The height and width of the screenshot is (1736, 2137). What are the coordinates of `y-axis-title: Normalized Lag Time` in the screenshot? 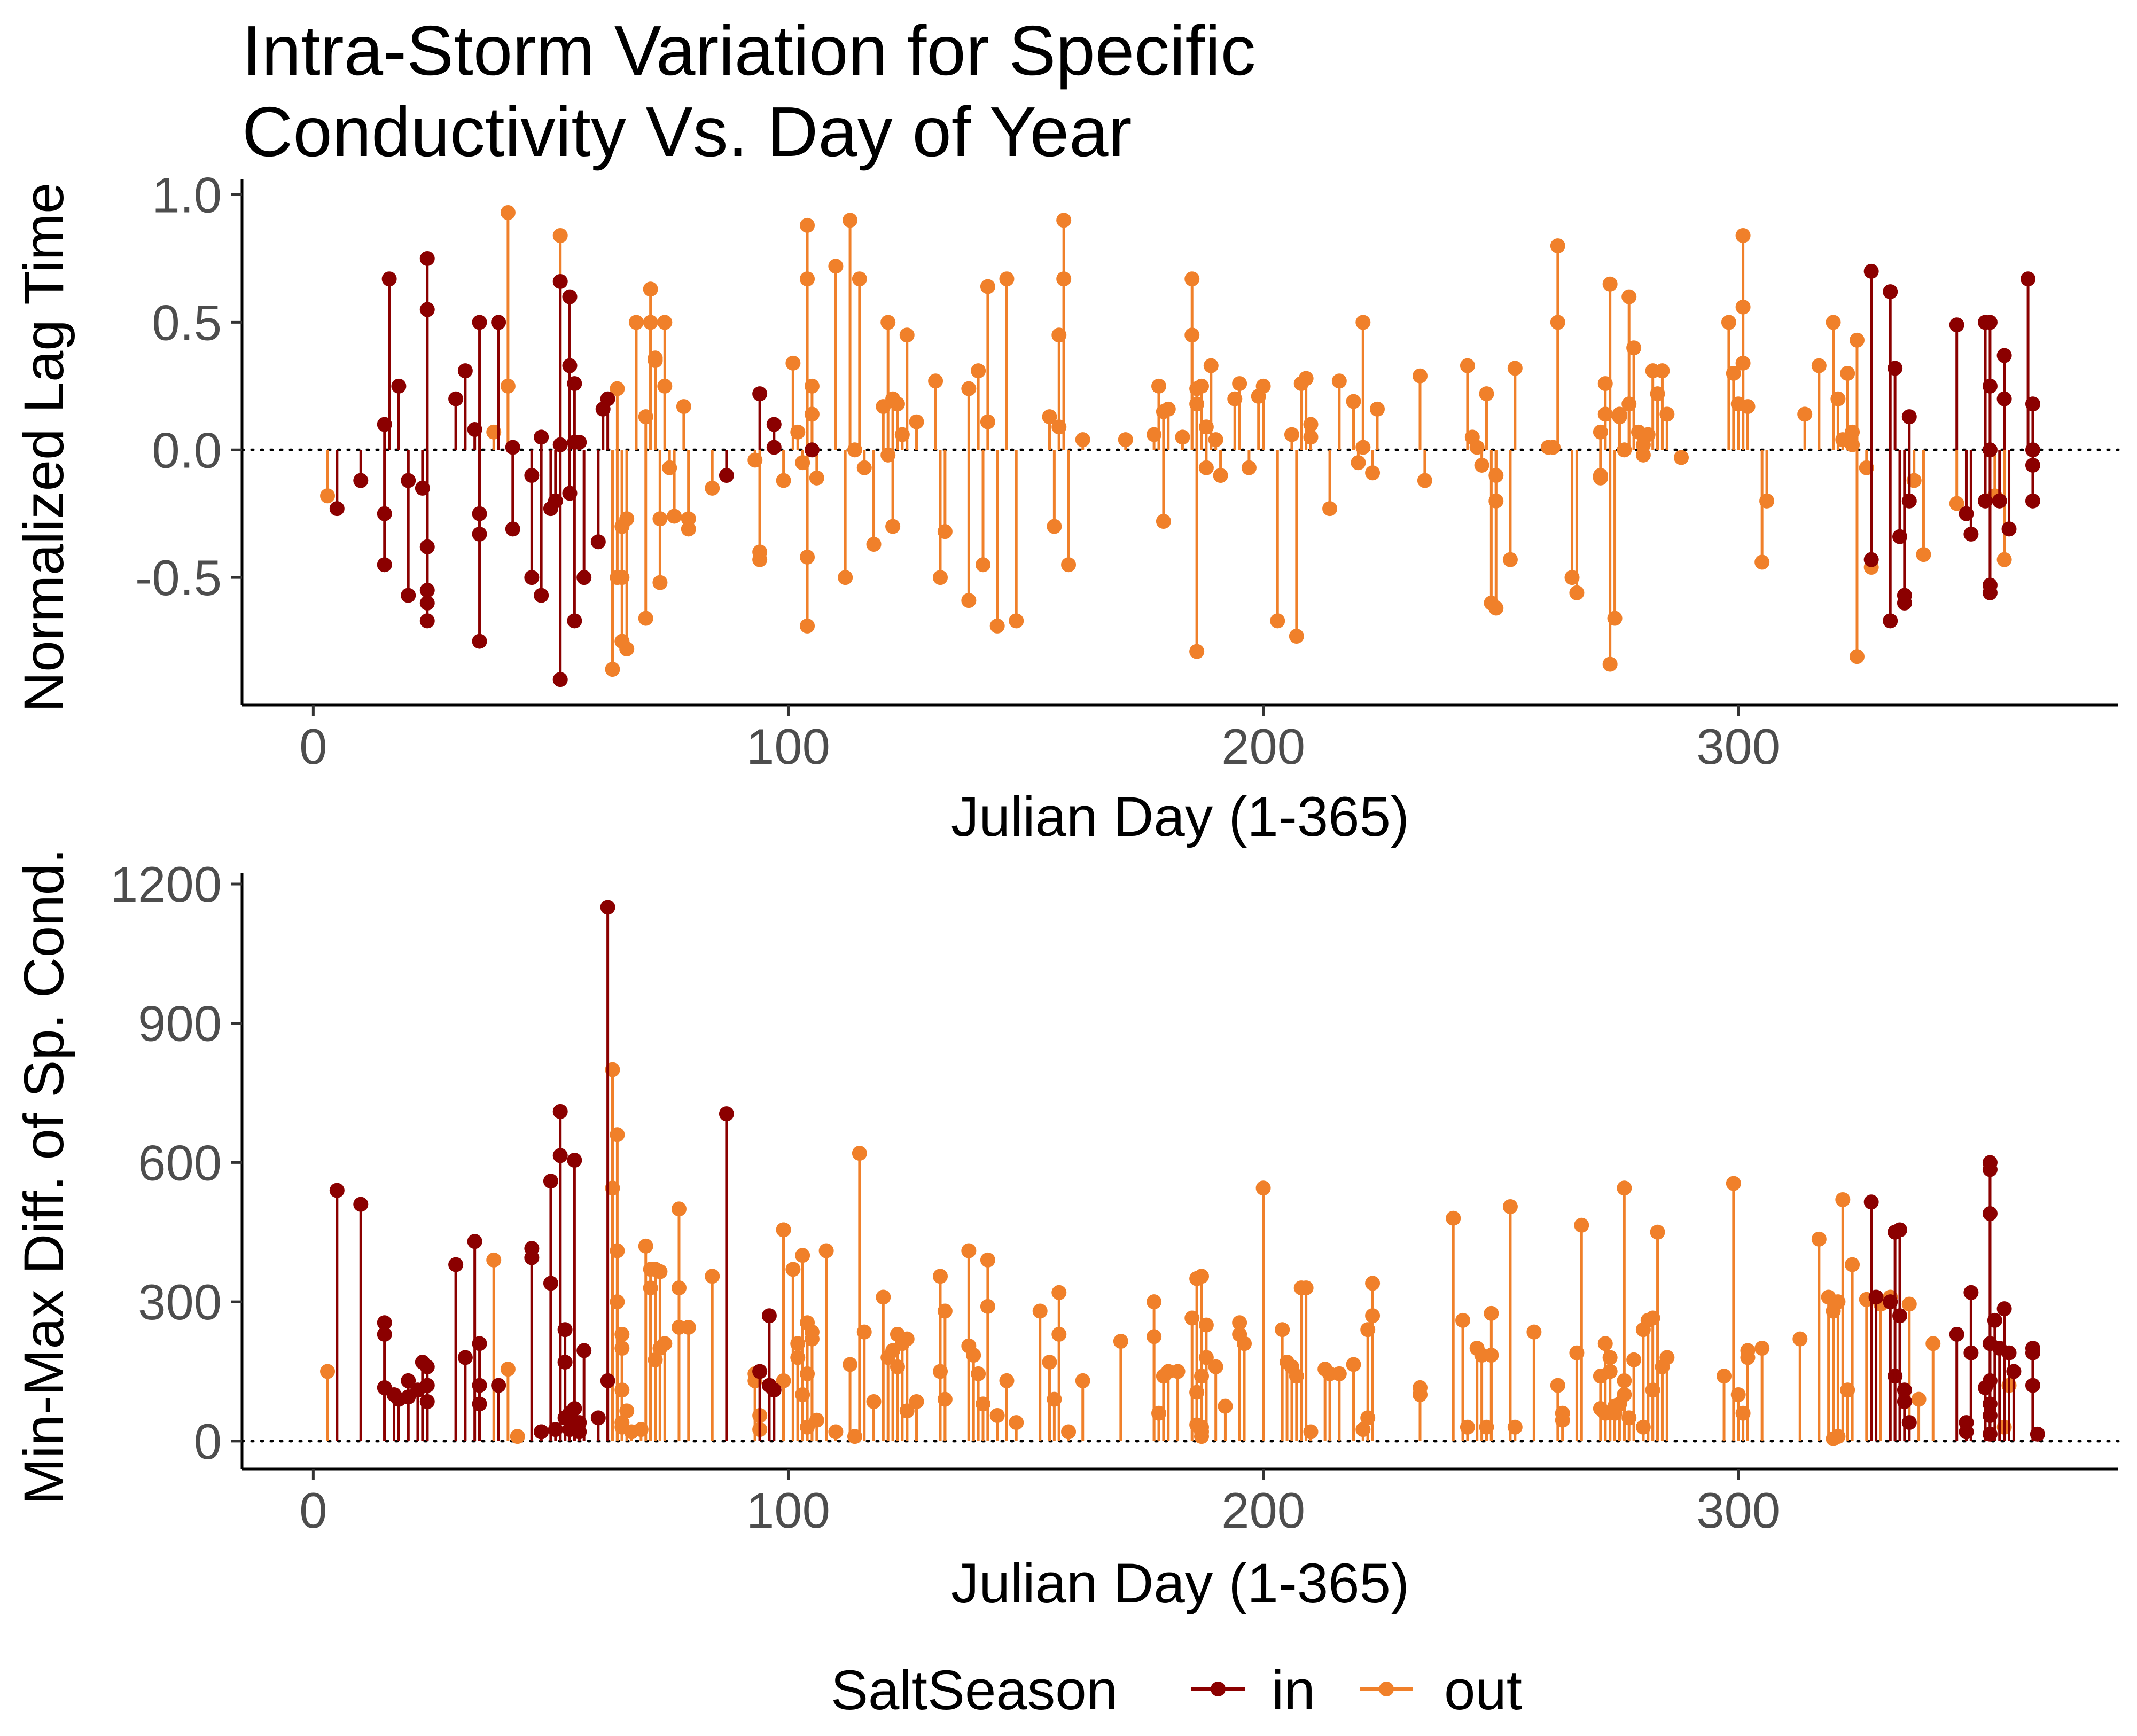 It's located at (44, 447).